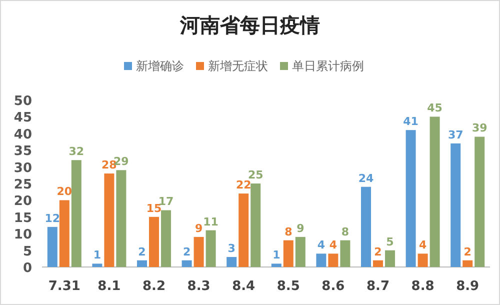  What do you see at coordinates (244, 185) in the screenshot?
I see `data-label: 22` at bounding box center [244, 185].